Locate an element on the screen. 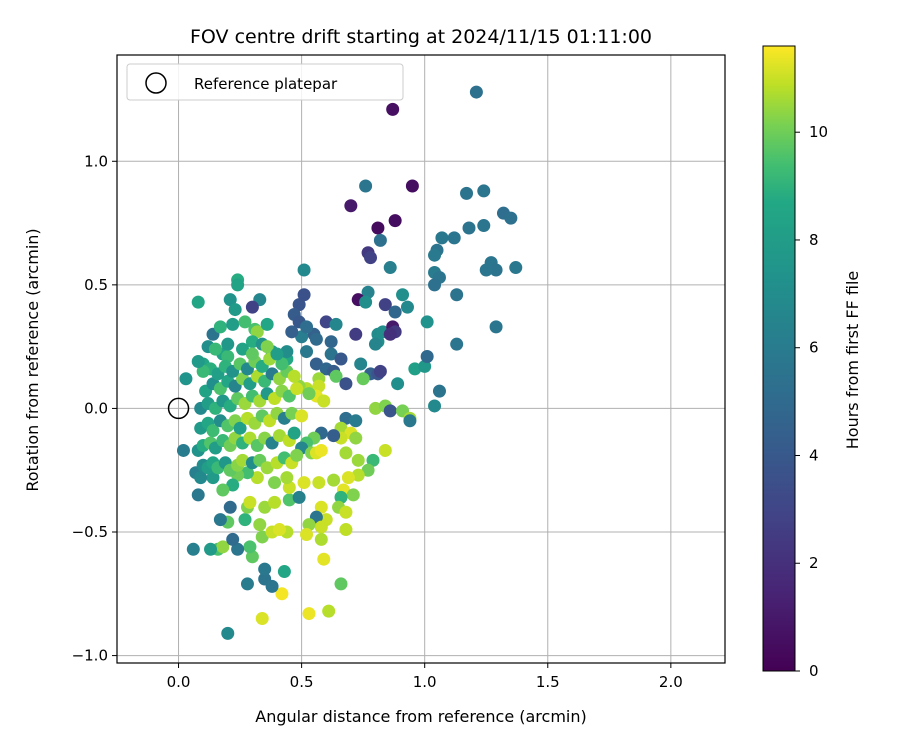 This screenshot has height=750, width=900. x-tick-label: 1.5 is located at coordinates (548, 682).